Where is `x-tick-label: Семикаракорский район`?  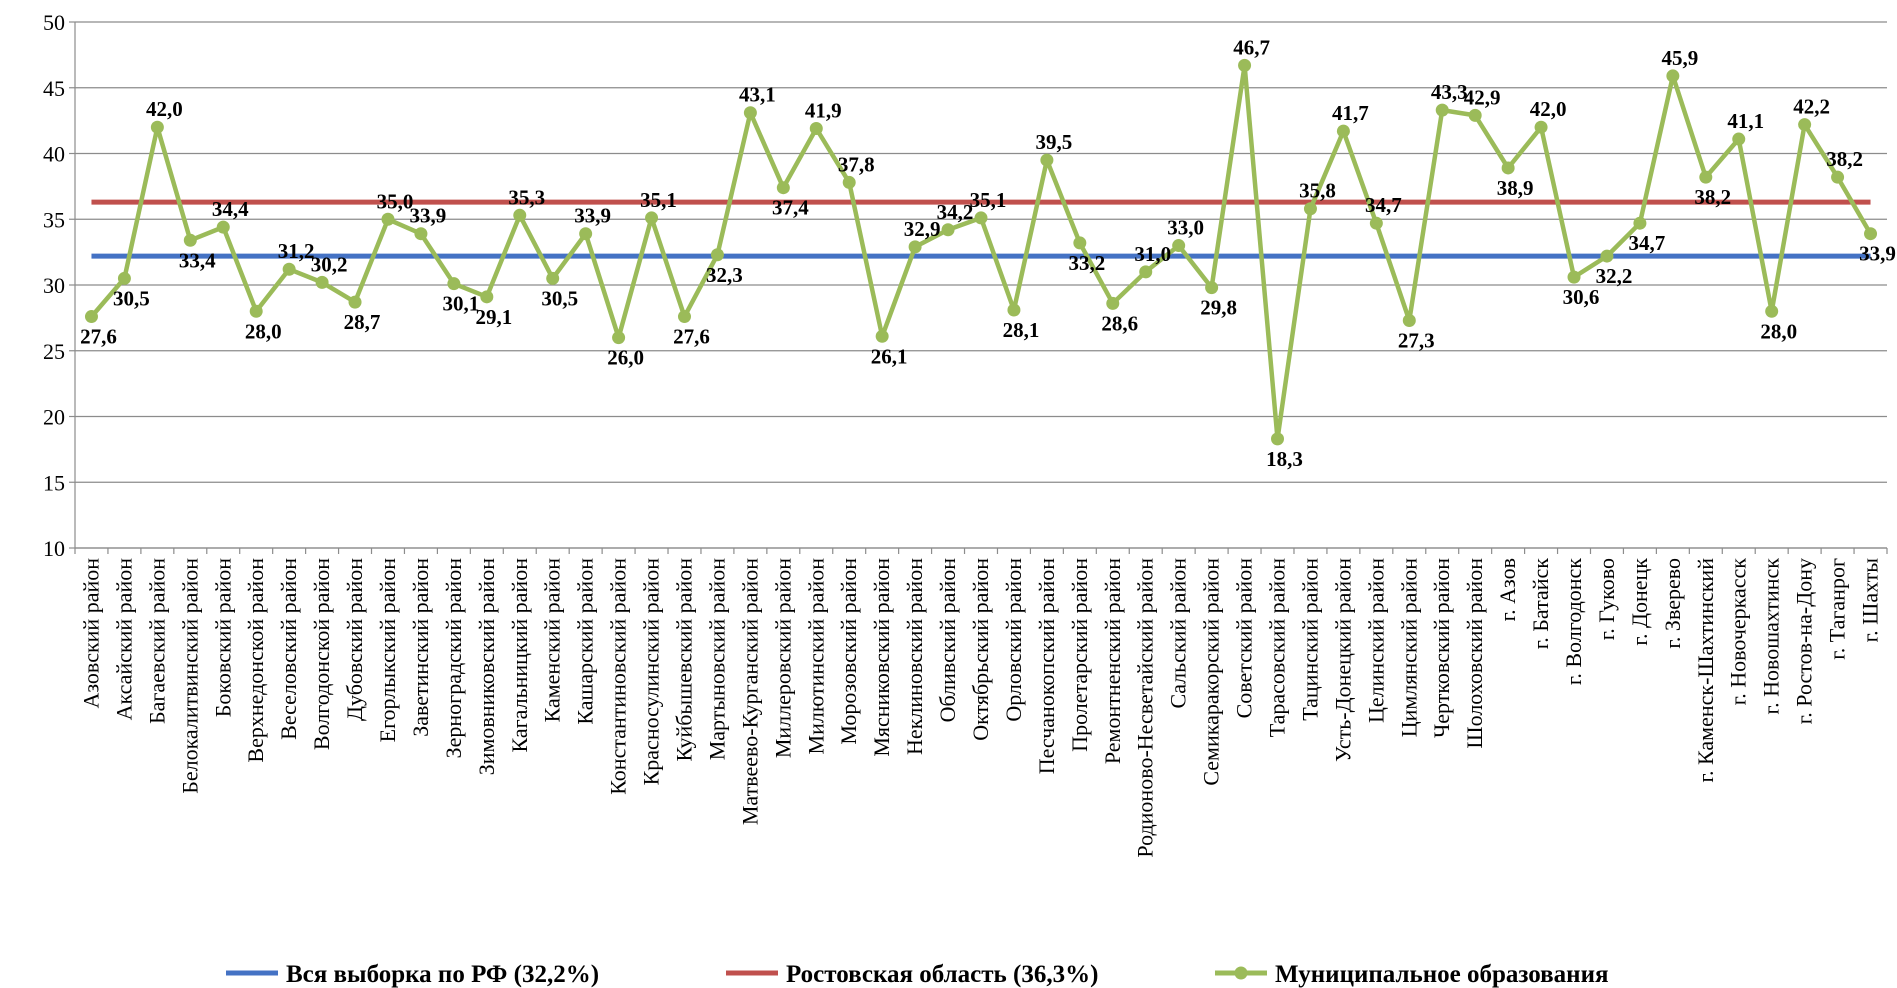 x-tick-label: Семикаракорский район is located at coordinates (1211, 672).